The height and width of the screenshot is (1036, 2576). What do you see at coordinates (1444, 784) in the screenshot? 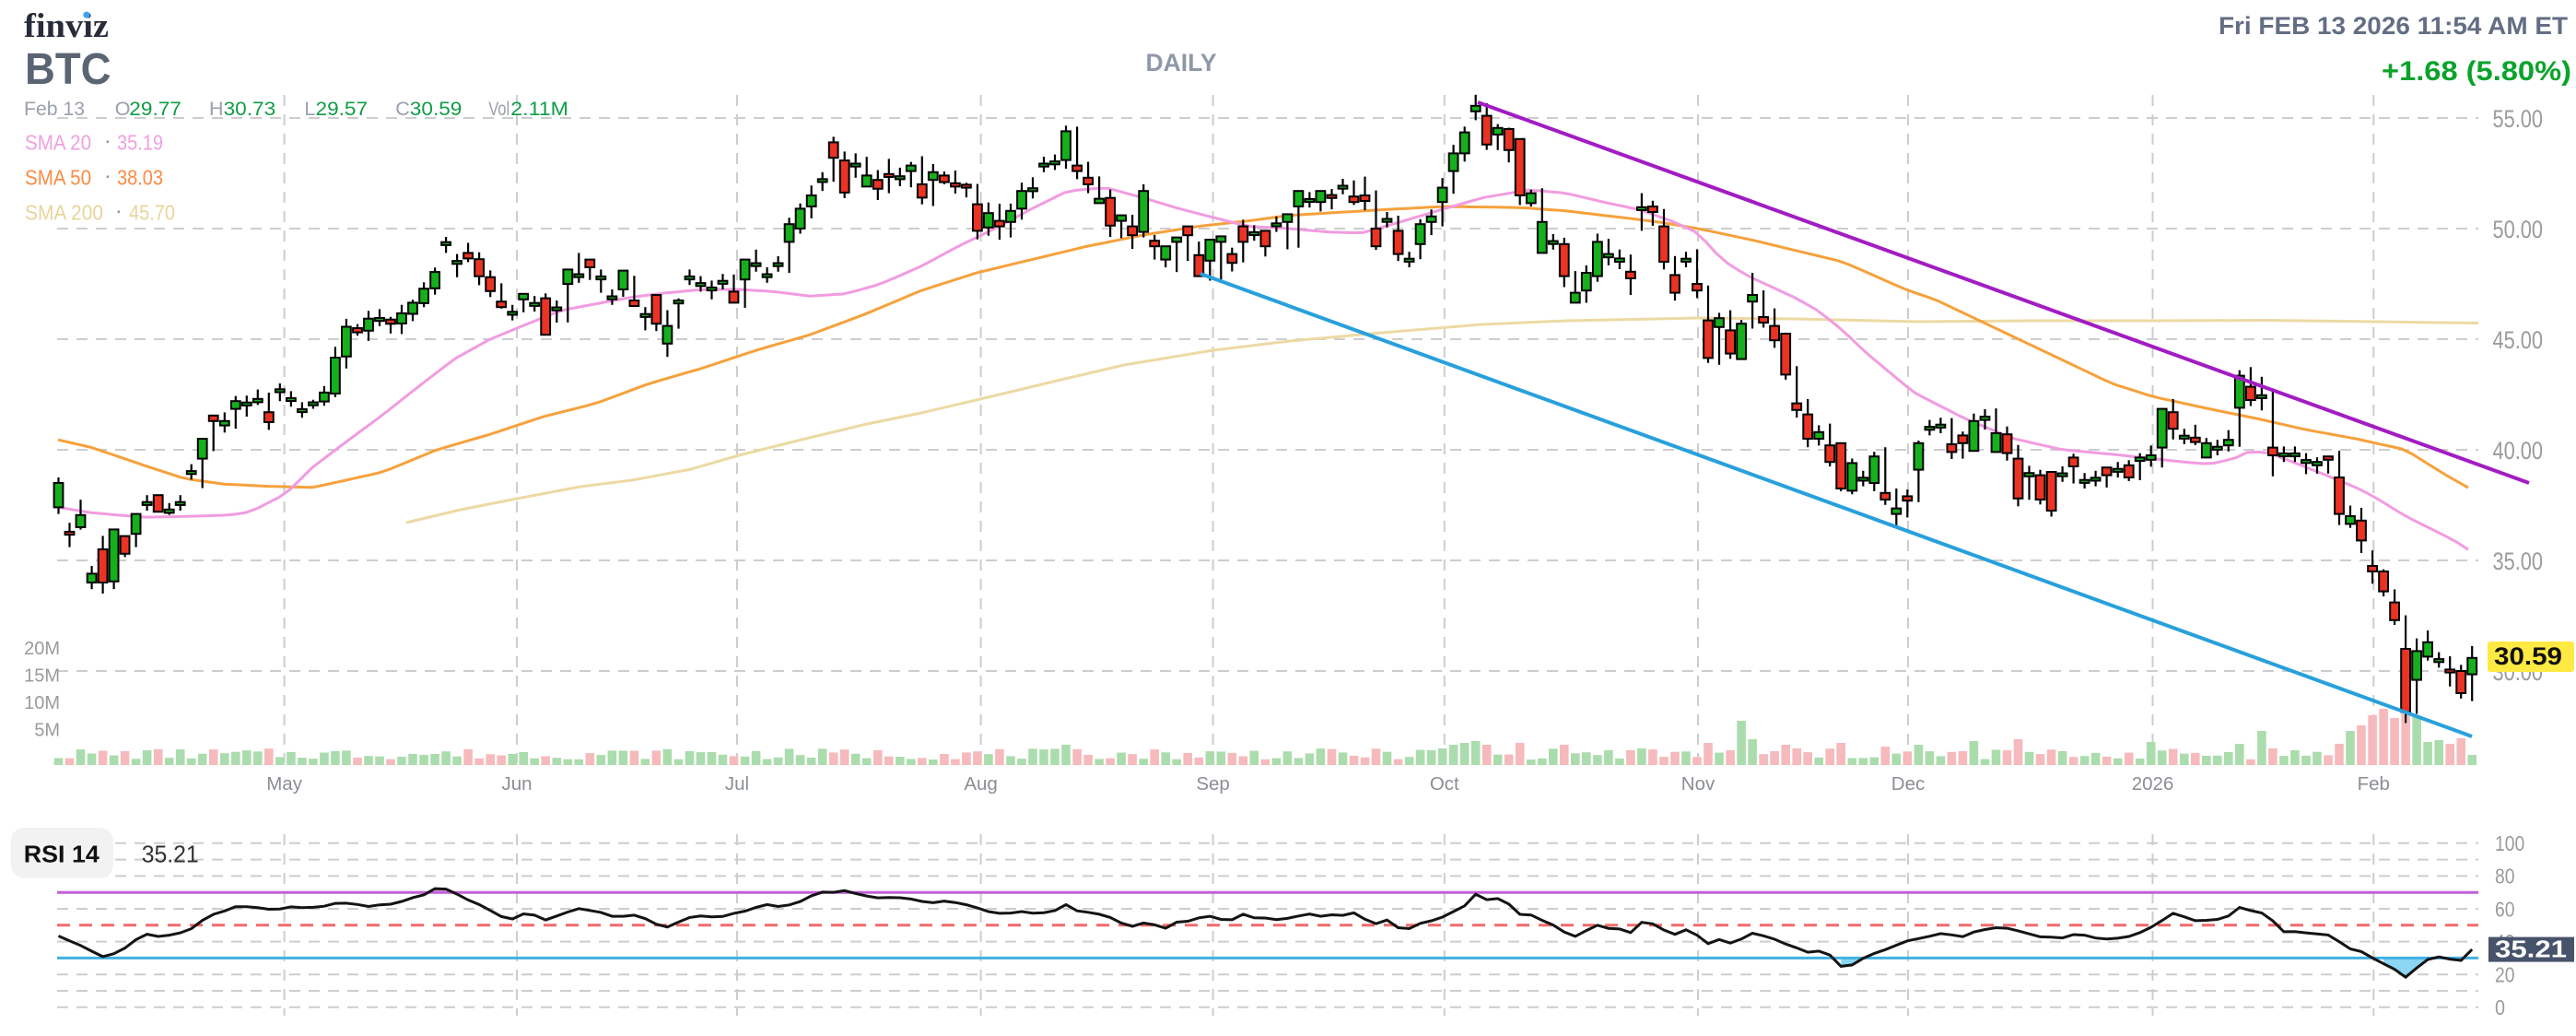
I see `svg-text: Oct` at bounding box center [1444, 784].